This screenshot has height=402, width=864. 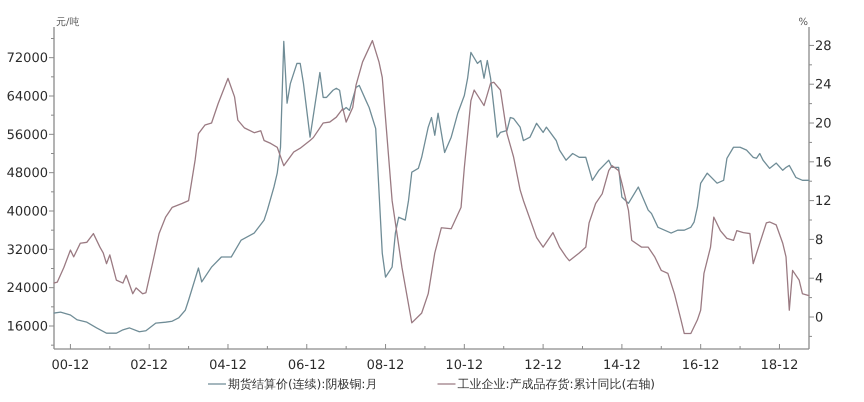 What do you see at coordinates (303, 384) in the screenshot?
I see `legend-label: 期货结算价(连续):阴极铜:月` at bounding box center [303, 384].